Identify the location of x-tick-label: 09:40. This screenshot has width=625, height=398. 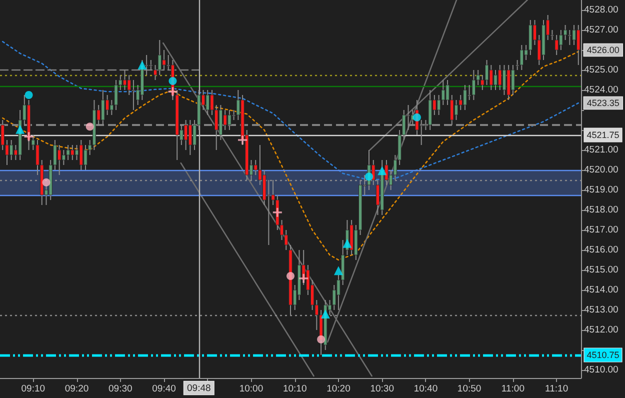
(164, 389).